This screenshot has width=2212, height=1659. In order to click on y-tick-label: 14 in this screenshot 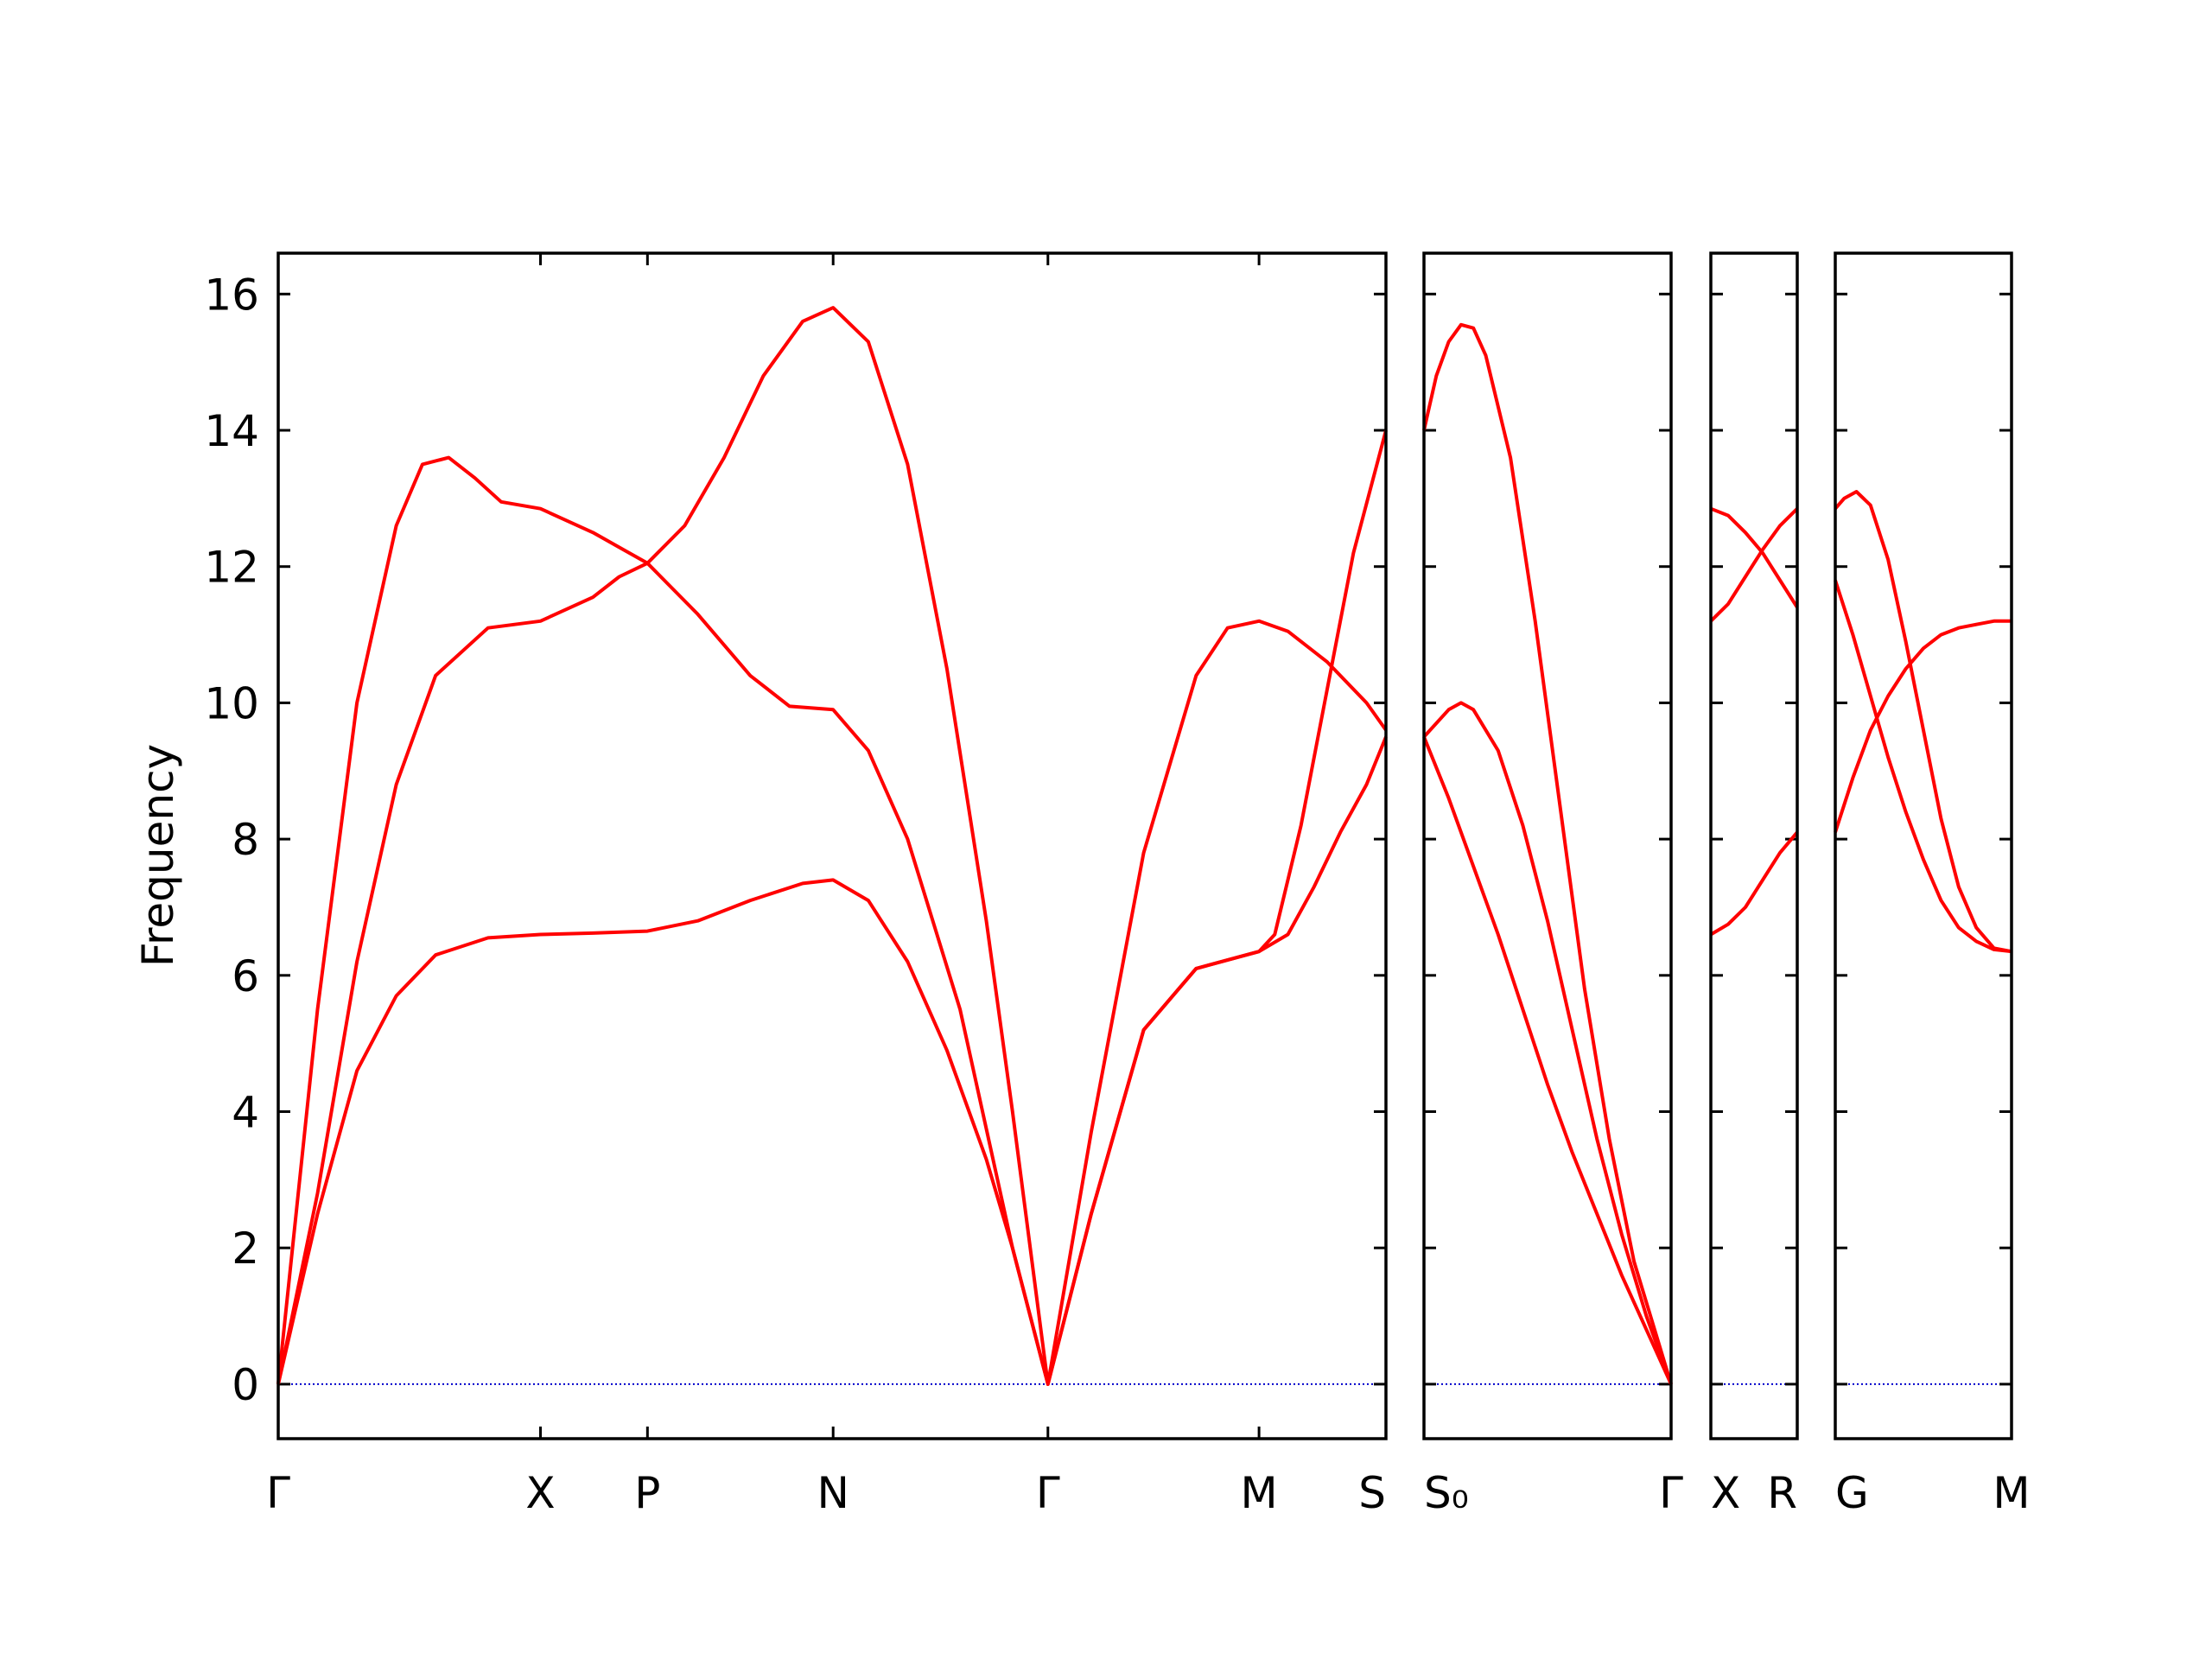, I will do `click(232, 431)`.